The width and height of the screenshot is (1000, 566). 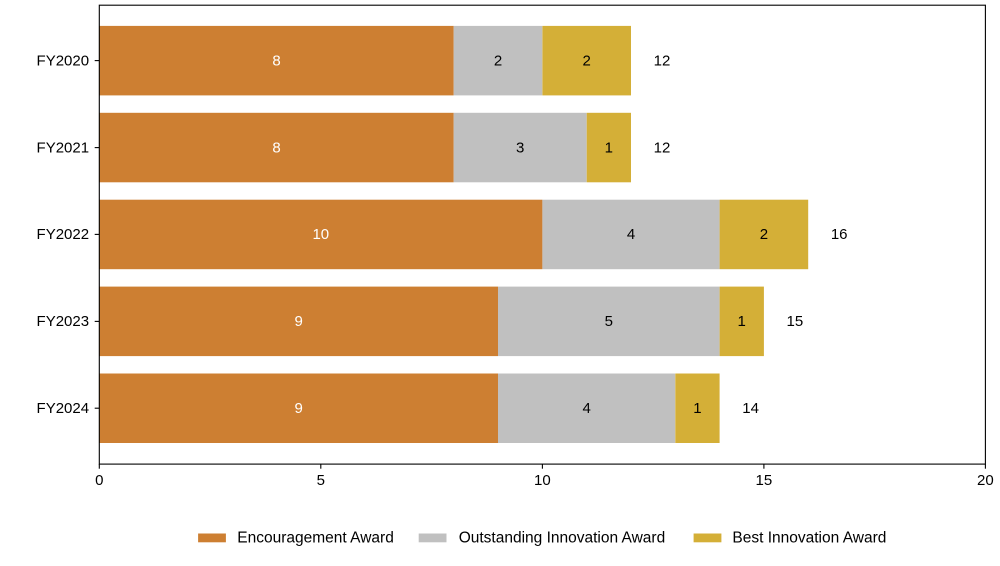 I want to click on svg-text: 0, so click(x=99, y=480).